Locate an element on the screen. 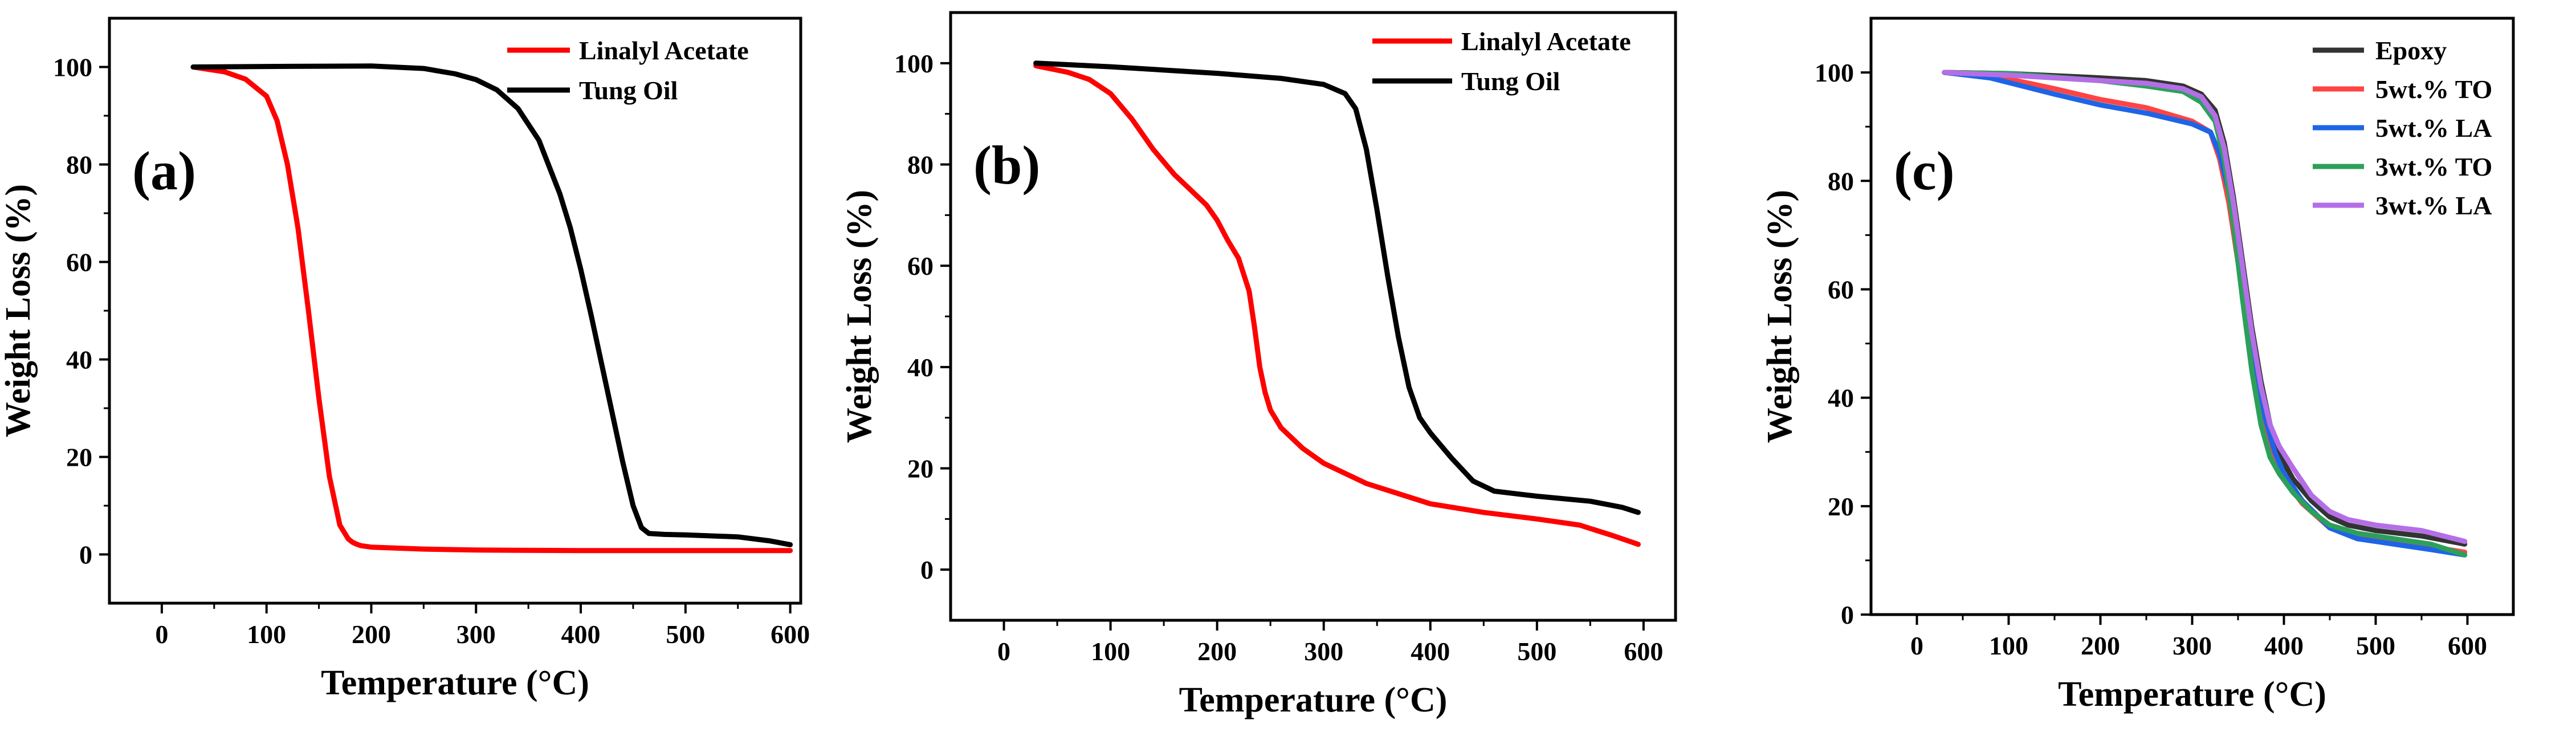  legend: Epoxy 5wt.% TO 5wt.% LA 3wt.% TO 3wt.% LA is located at coordinates (2402, 128).